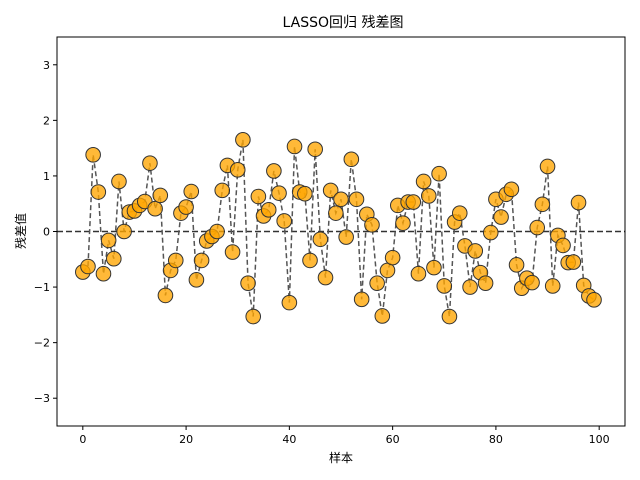 The image size is (640, 480). What do you see at coordinates (42, 398) in the screenshot?
I see `y-tick-label: −3` at bounding box center [42, 398].